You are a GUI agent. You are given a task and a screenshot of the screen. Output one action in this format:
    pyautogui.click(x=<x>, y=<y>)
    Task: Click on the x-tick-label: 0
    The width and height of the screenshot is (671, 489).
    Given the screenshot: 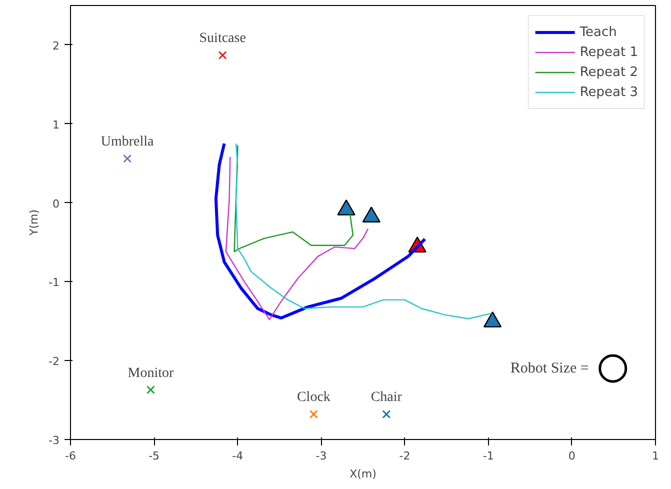 What is the action you would take?
    pyautogui.click(x=572, y=456)
    